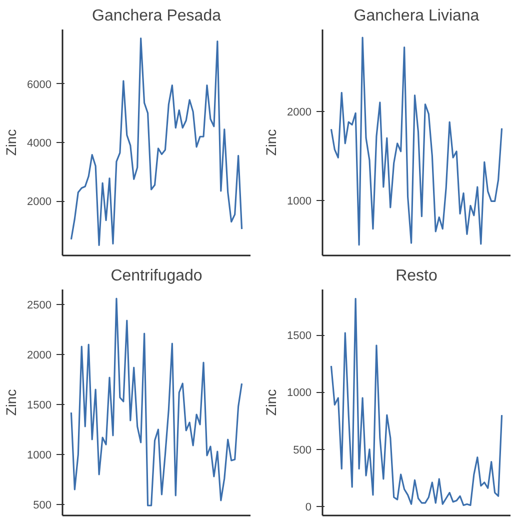  I want to click on y-tick-label: 6000, so click(39, 84).